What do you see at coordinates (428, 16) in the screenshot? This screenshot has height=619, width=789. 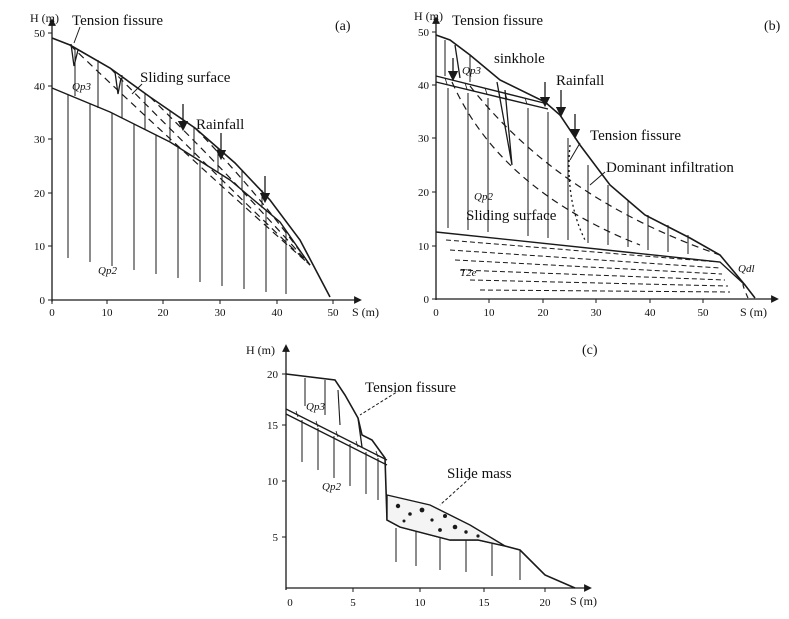 I see `panel-b-y-axis-label: H (m)` at bounding box center [428, 16].